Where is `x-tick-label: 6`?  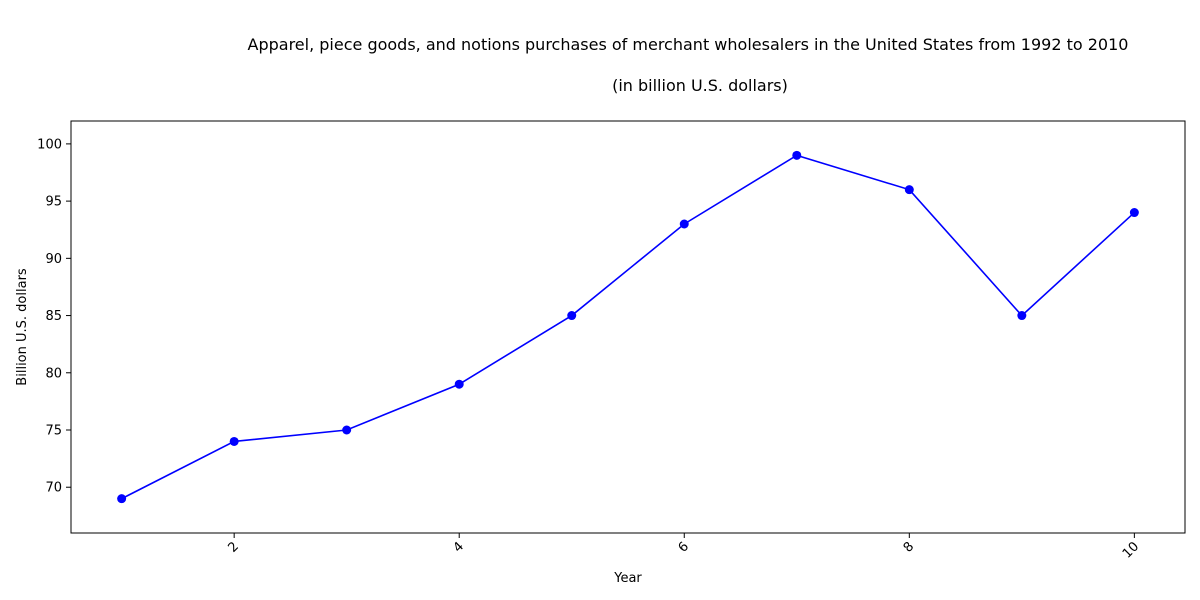 x-tick-label: 6 is located at coordinates (684, 547).